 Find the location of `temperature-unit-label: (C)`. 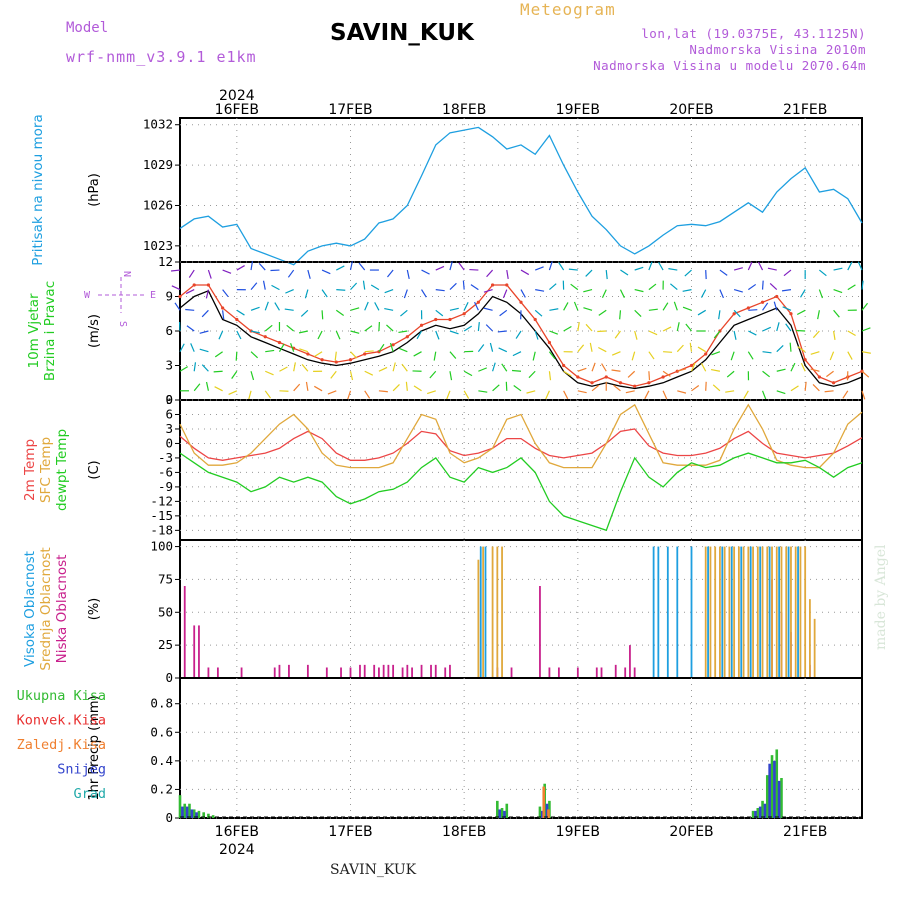

temperature-unit-label: (C) is located at coordinates (94, 469).